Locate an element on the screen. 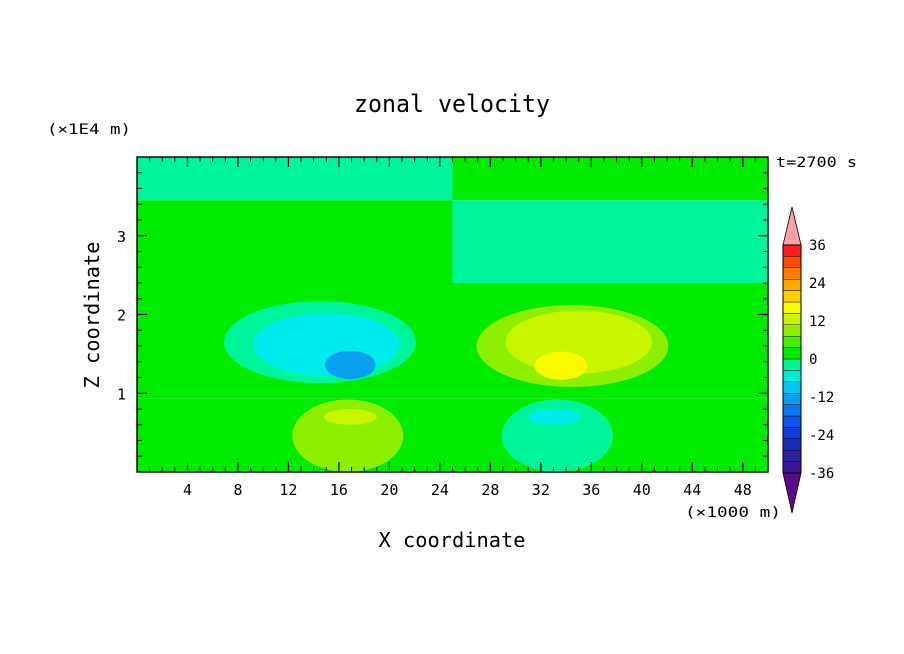 The width and height of the screenshot is (904, 654). band-0-left is located at coordinates (295, 179).